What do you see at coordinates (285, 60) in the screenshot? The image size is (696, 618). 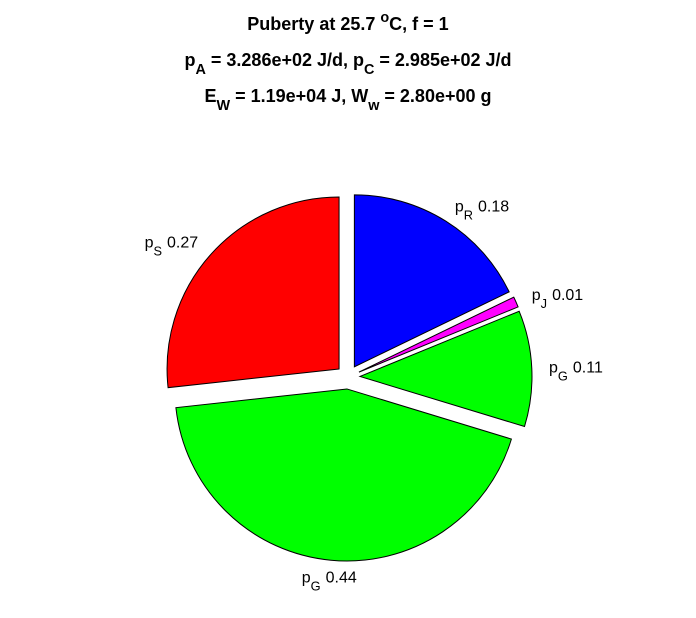 I see `text-run: = 3.286e+02 J/d, p` at bounding box center [285, 60].